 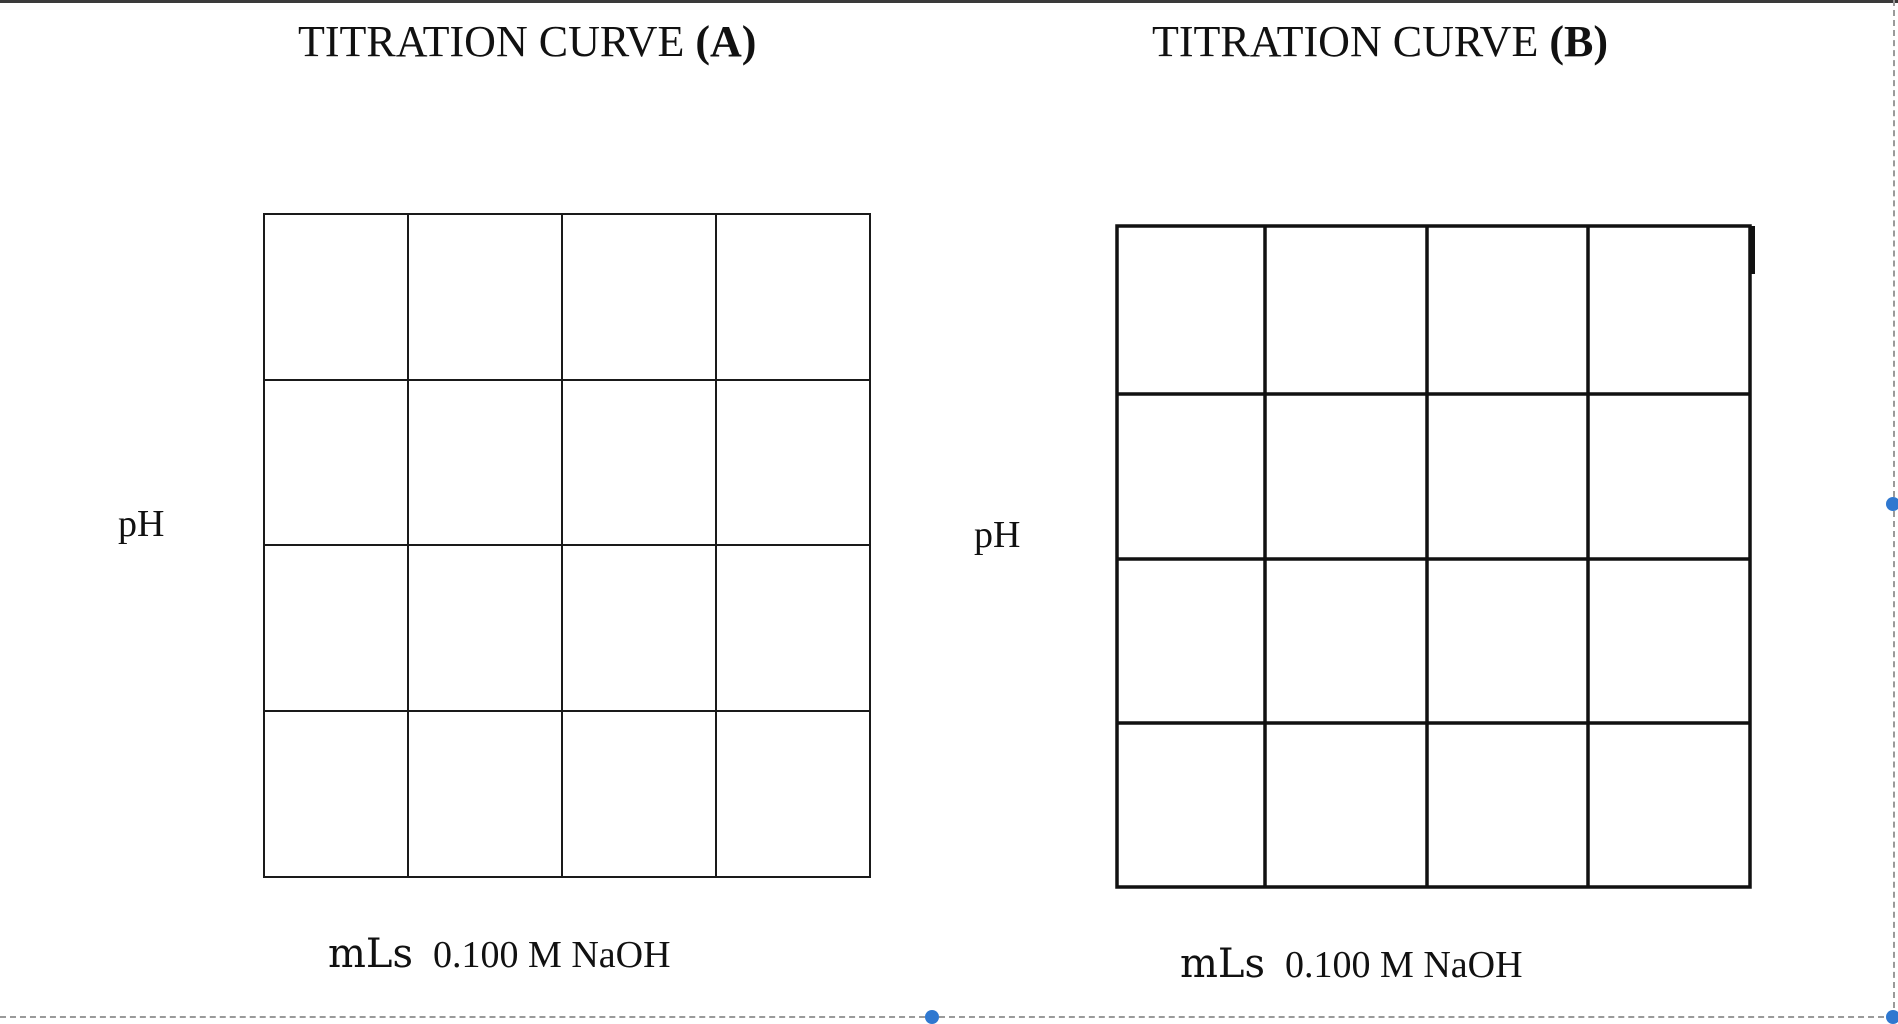 I want to click on x-axis-units-b: mLs, so click(x=1223, y=964).